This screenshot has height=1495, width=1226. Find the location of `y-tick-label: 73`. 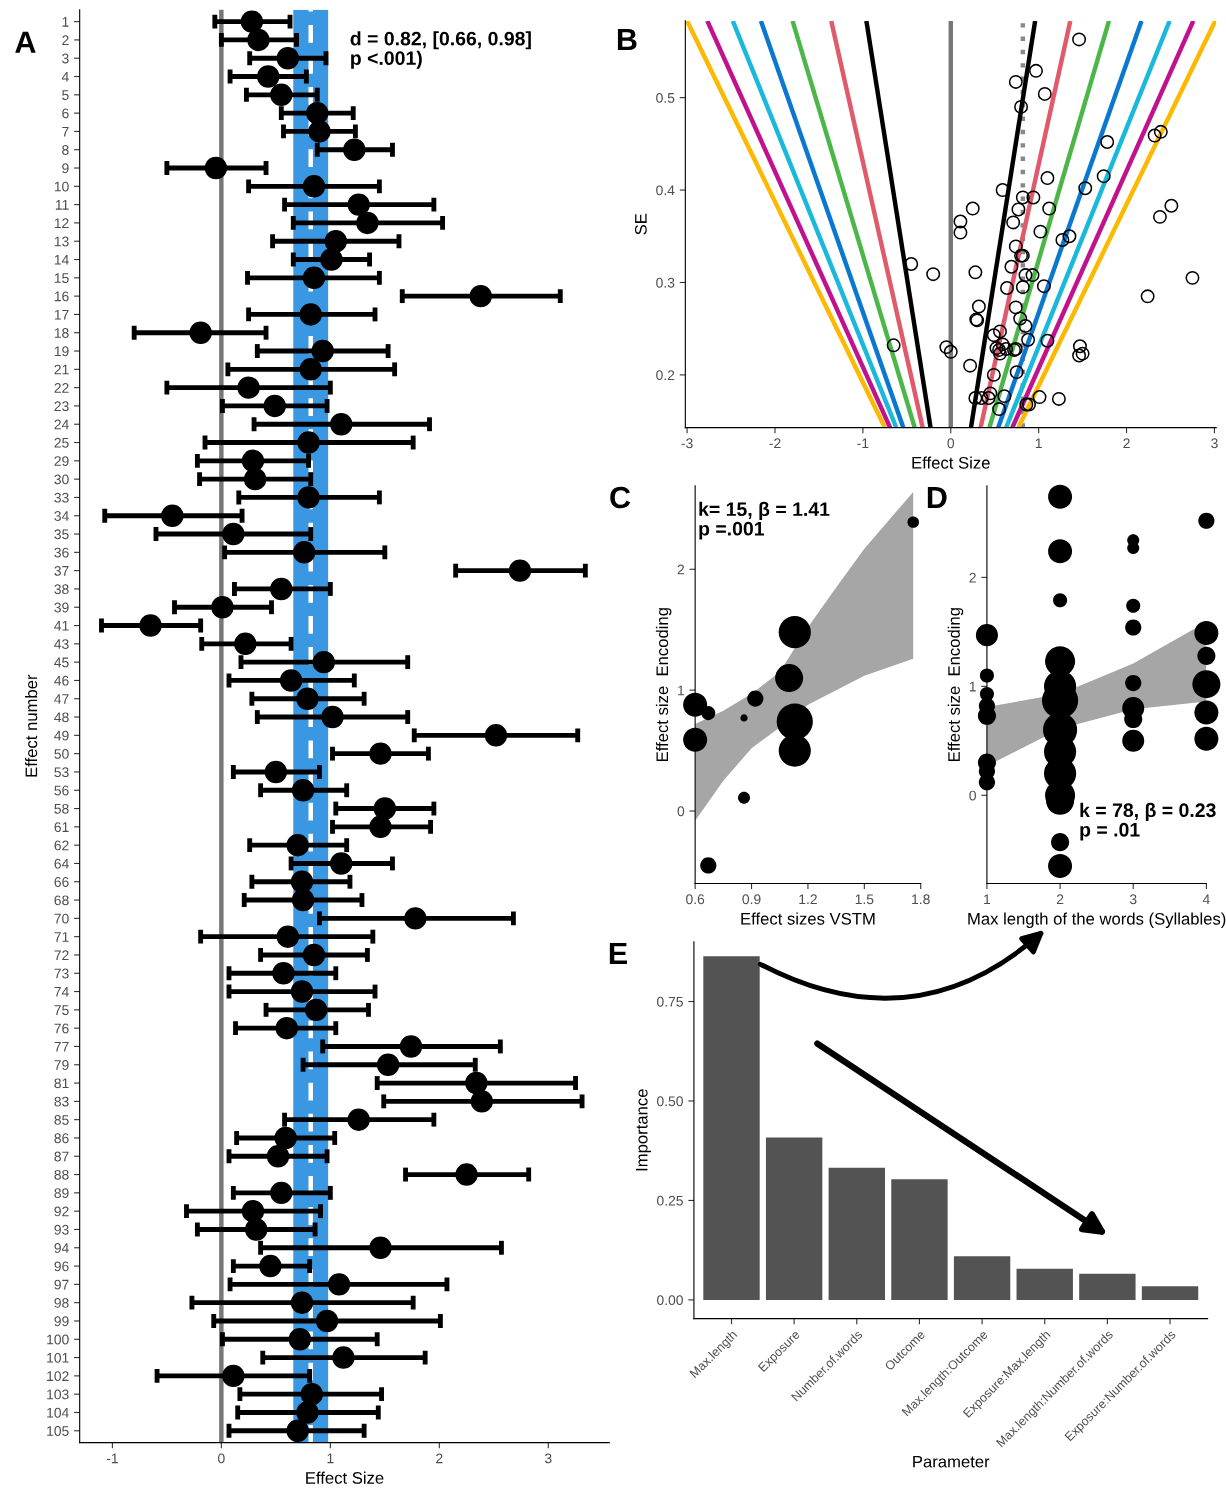

y-tick-label: 73 is located at coordinates (61, 973).